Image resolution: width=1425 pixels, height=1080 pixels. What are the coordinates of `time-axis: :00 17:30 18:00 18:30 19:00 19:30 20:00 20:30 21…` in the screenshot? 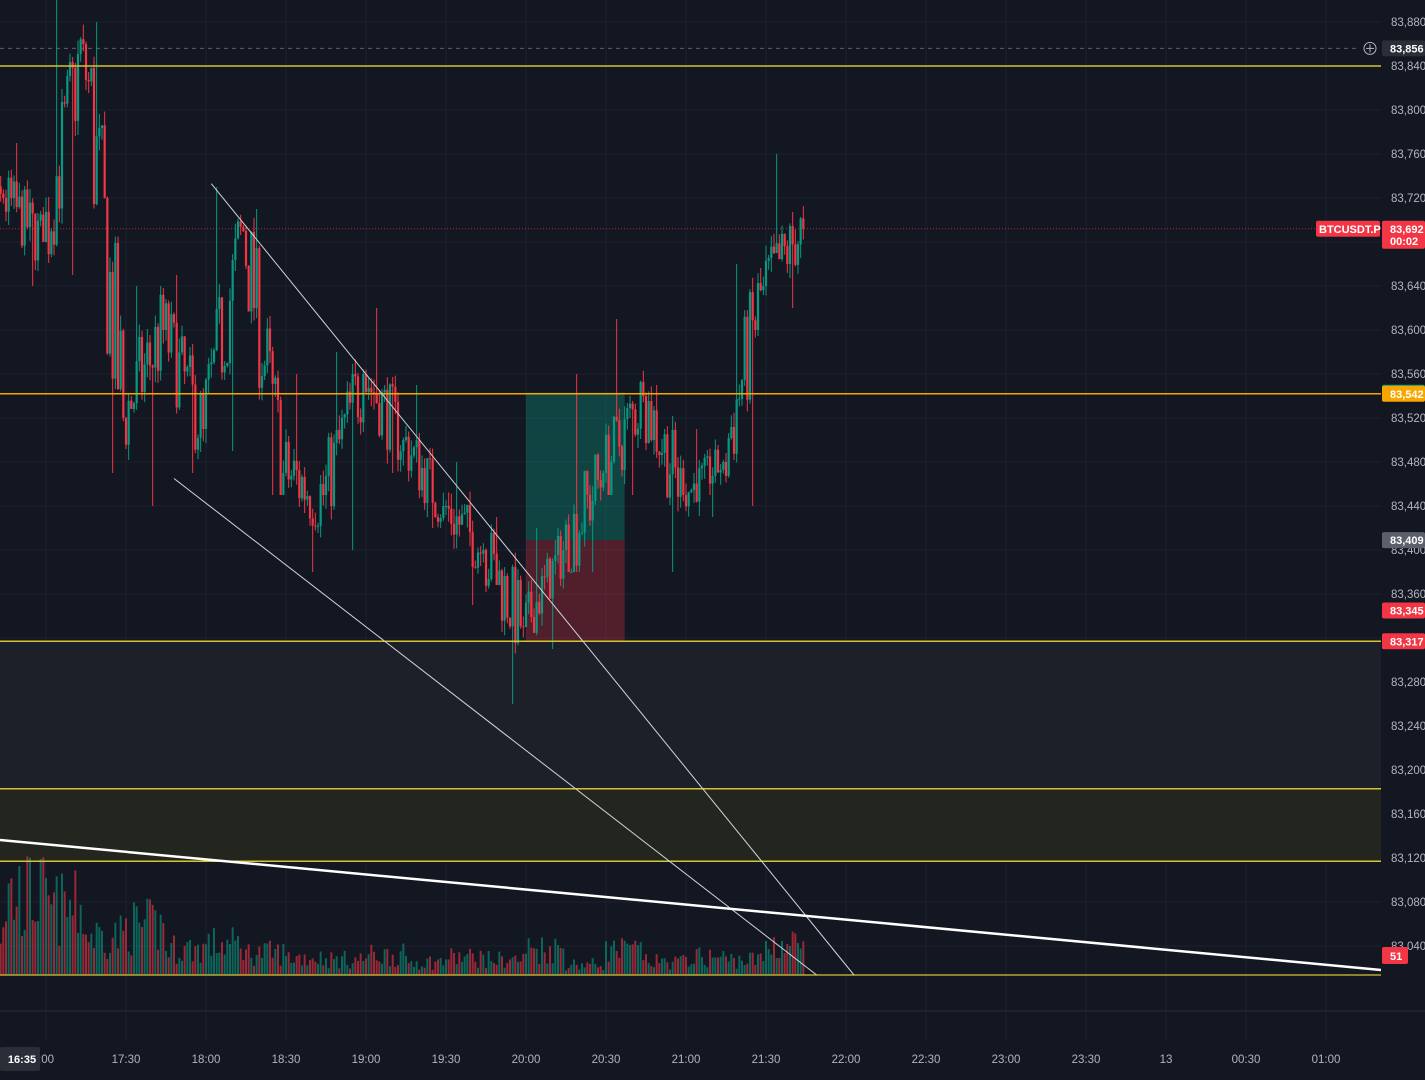 It's located at (712, 1045).